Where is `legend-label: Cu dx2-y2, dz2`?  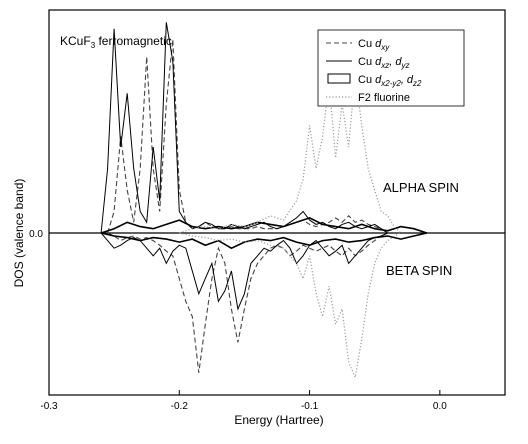
legend-label: Cu dx2-y2, dz2 is located at coordinates (390, 81).